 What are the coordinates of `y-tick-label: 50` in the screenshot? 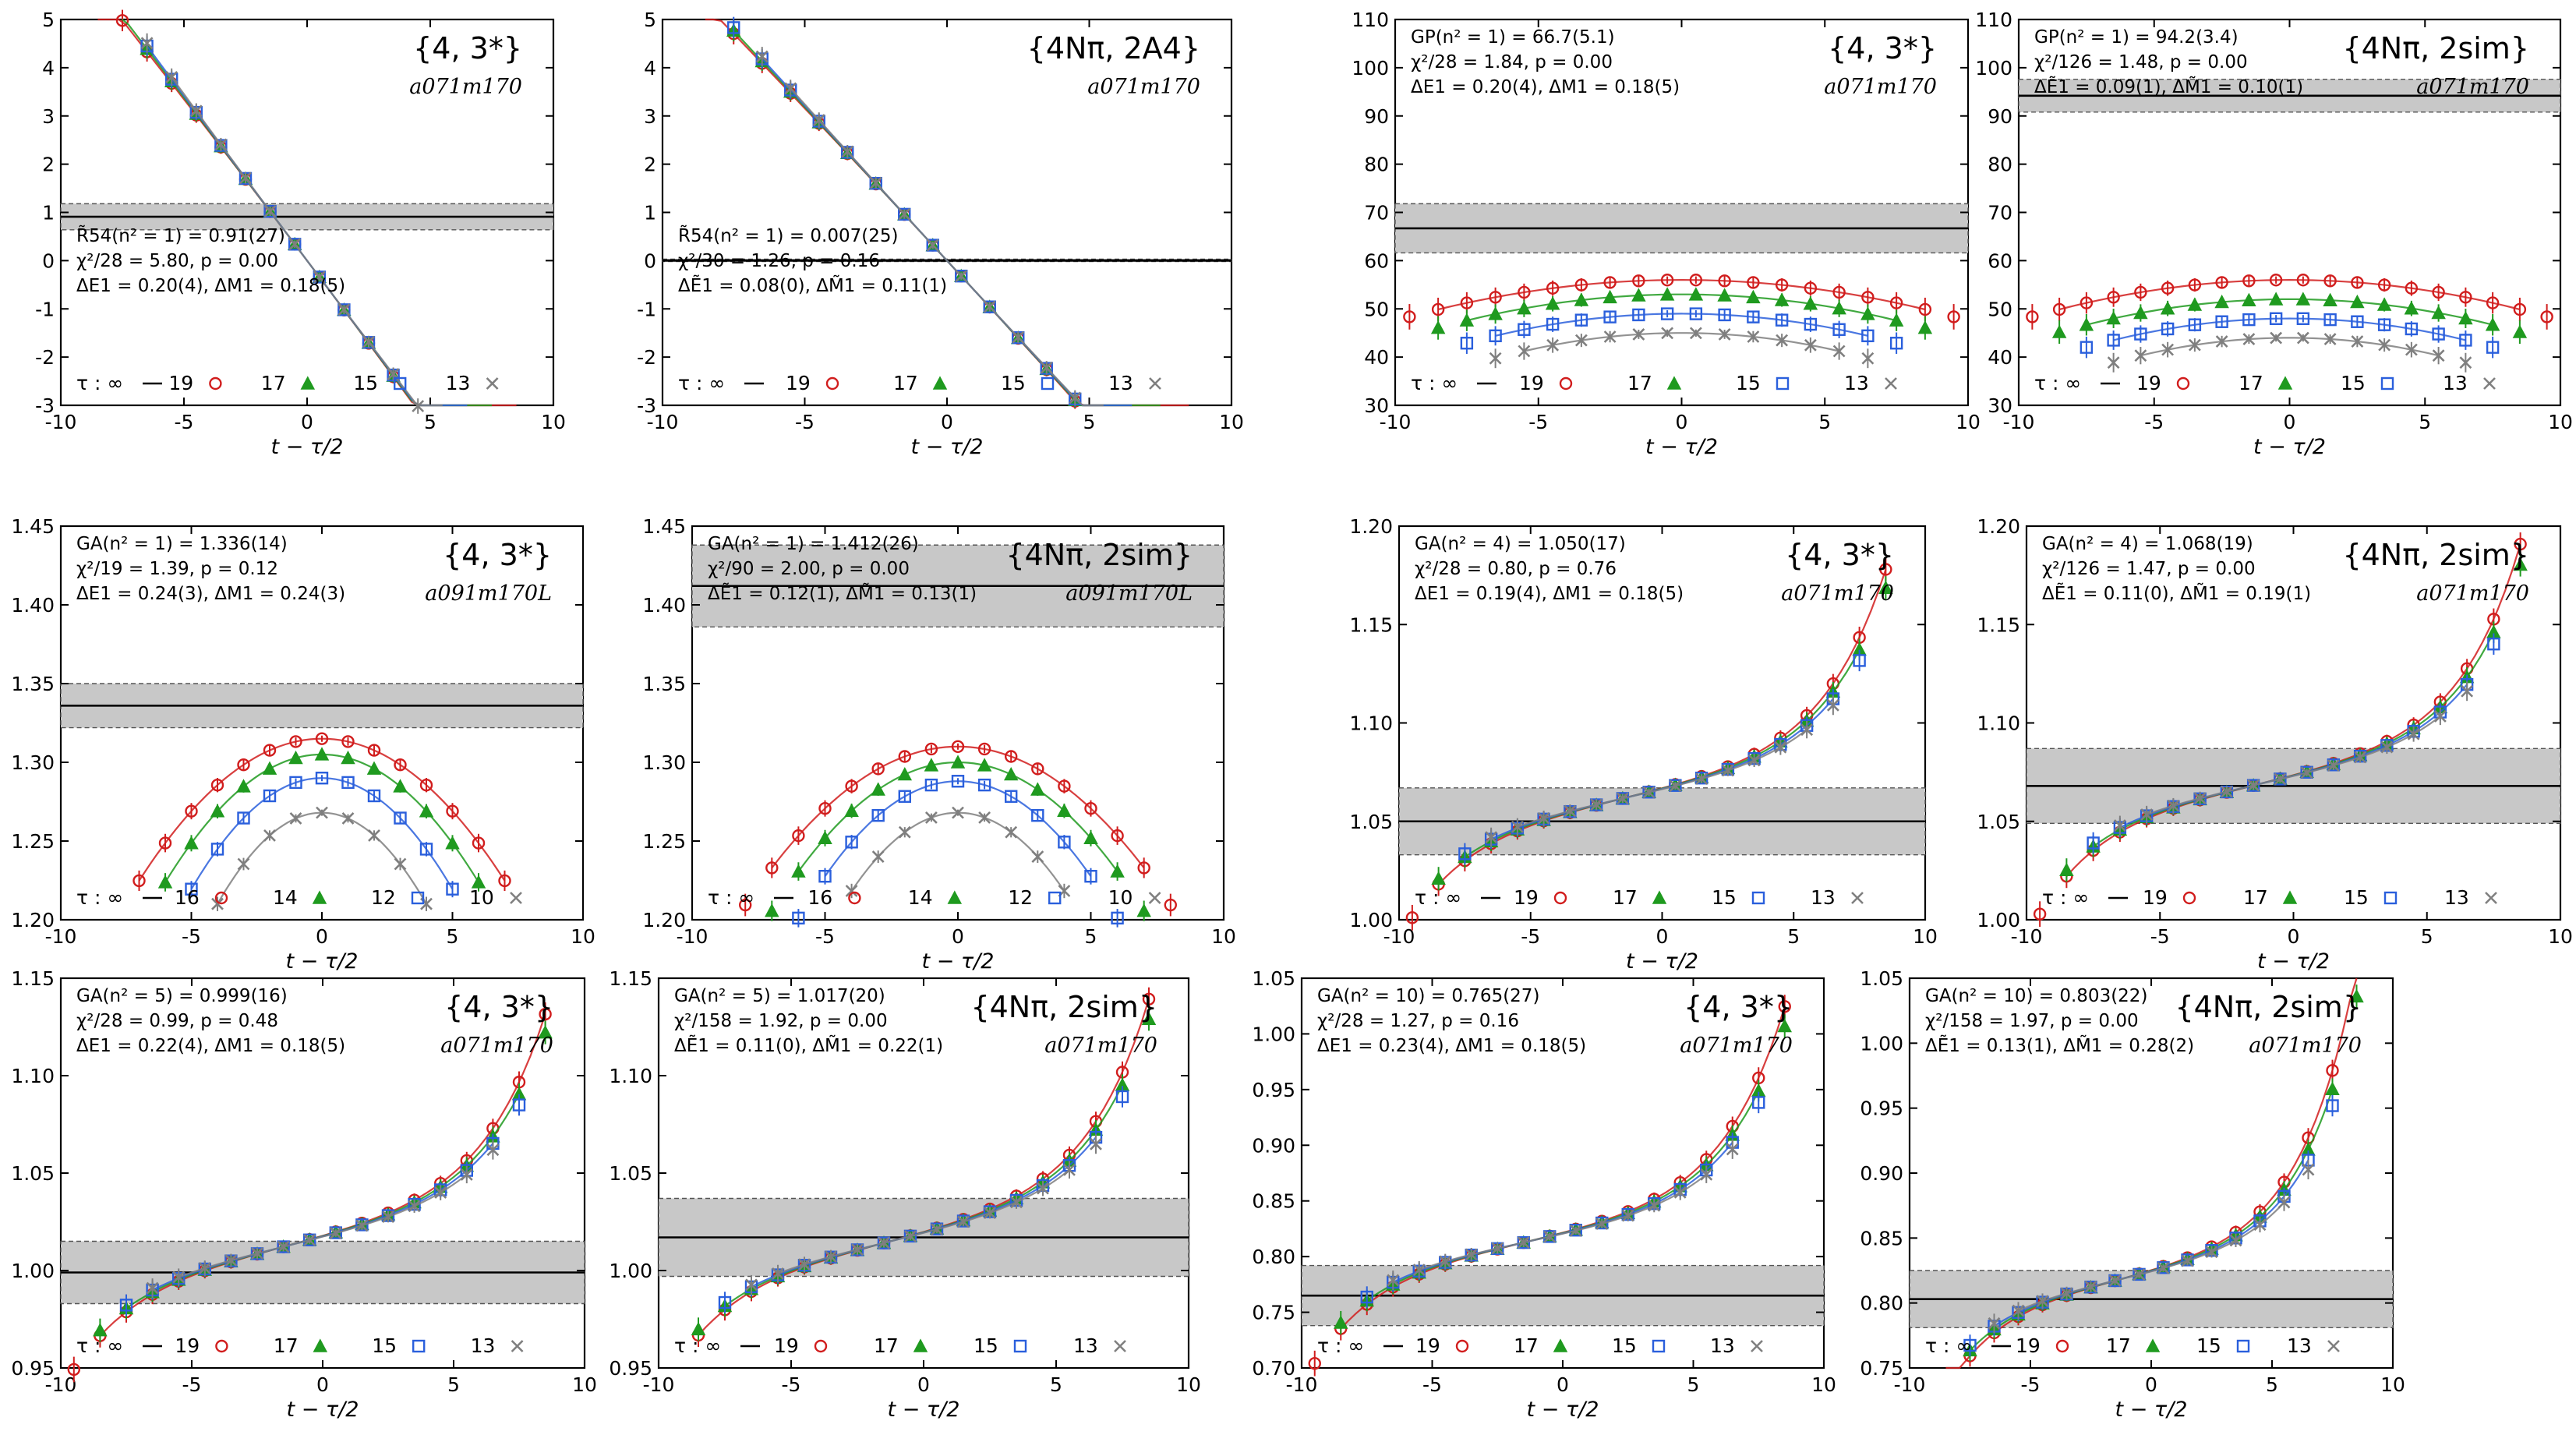 It's located at (1376, 309).